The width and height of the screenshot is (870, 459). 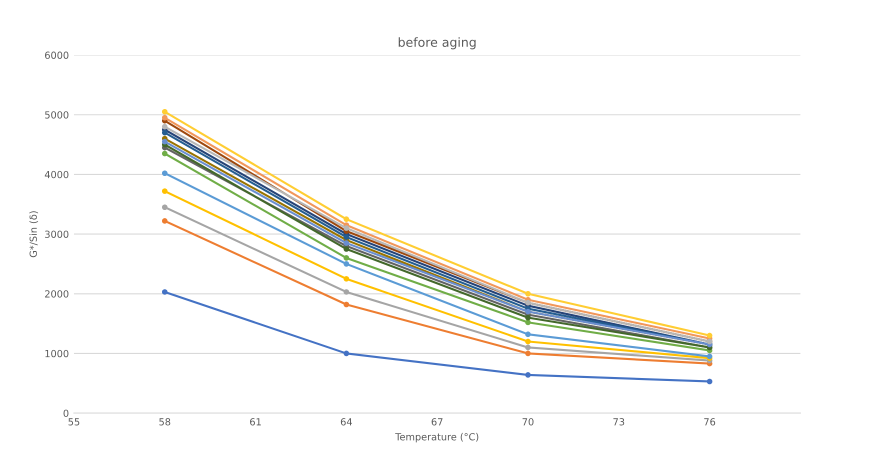 What do you see at coordinates (710, 422) in the screenshot?
I see `x-tick-label: 76` at bounding box center [710, 422].